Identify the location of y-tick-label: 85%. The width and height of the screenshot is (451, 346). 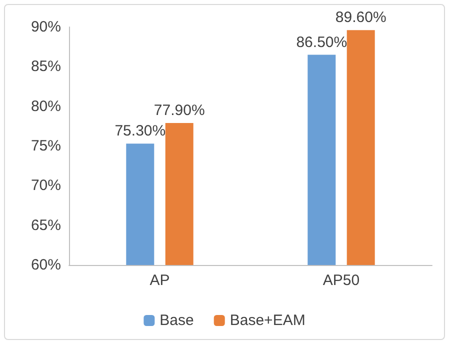
(45, 67).